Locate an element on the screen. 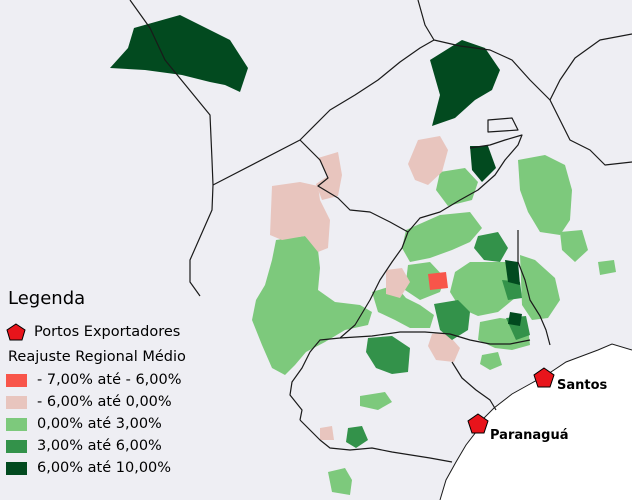  legend-class-label: 0,00% até 3,00% is located at coordinates (99, 424).